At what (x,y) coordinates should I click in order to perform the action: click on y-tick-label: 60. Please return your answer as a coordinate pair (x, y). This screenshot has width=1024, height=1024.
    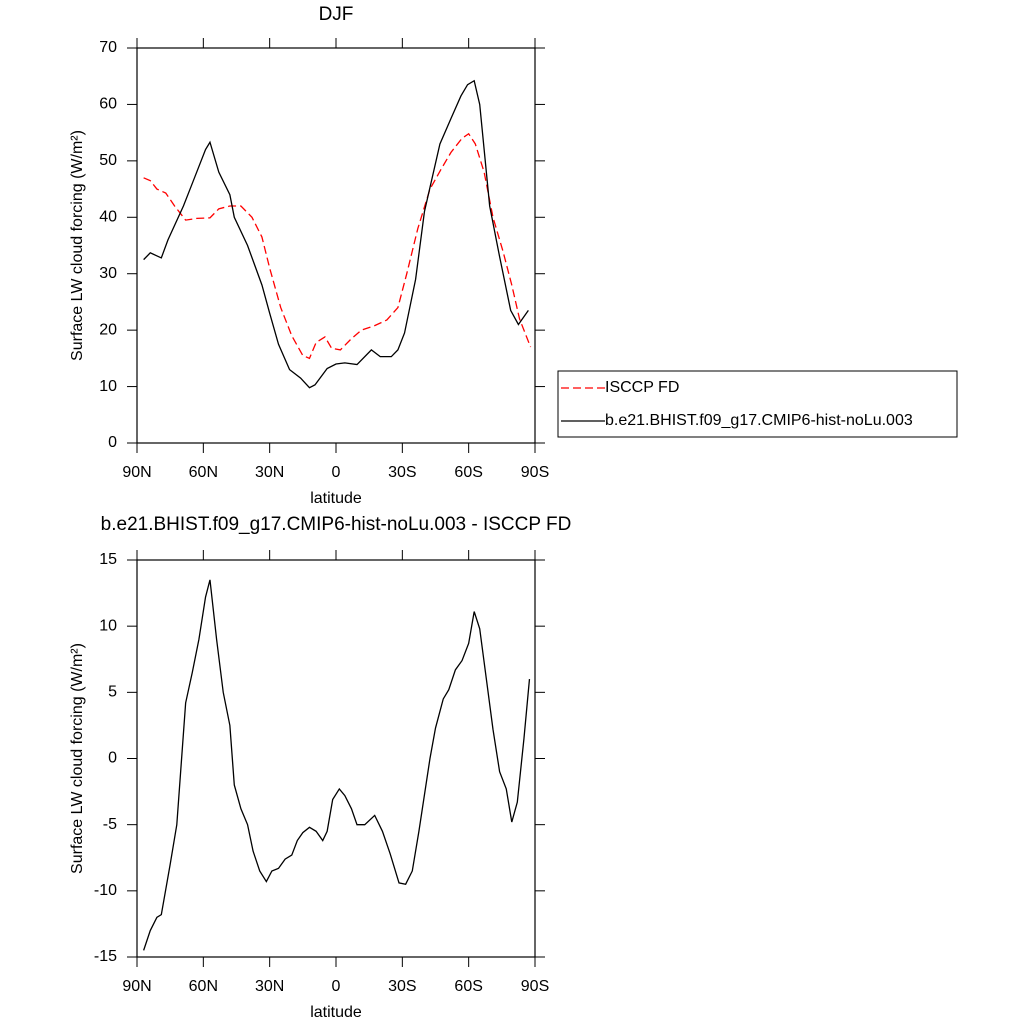
    Looking at the image, I should click on (108, 104).